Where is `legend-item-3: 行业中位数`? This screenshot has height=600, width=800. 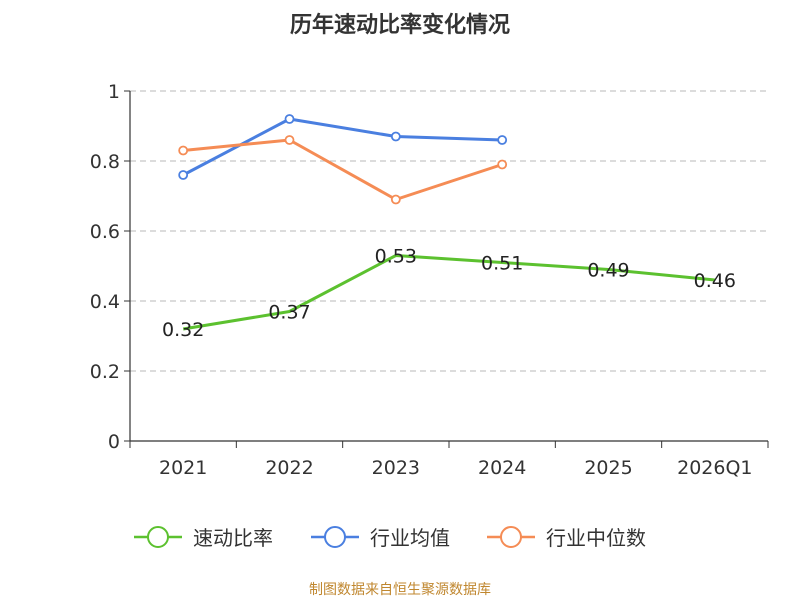 legend-item-3: 行业中位数 is located at coordinates (566, 538).